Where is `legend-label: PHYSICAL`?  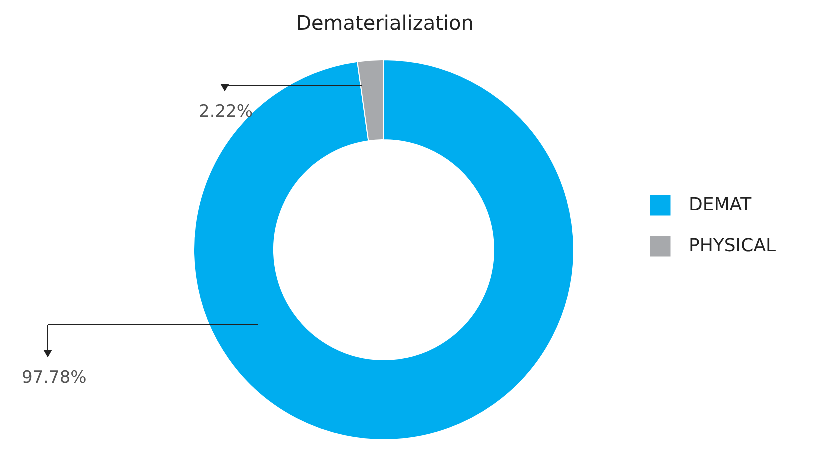 legend-label: PHYSICAL is located at coordinates (732, 246).